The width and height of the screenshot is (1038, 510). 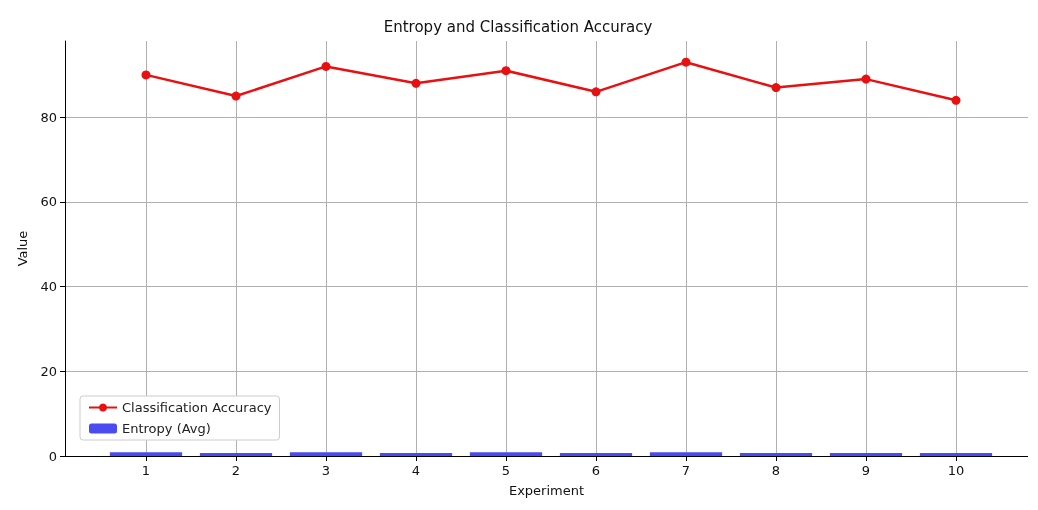 I want to click on x-tick-label: 3, so click(x=326, y=470).